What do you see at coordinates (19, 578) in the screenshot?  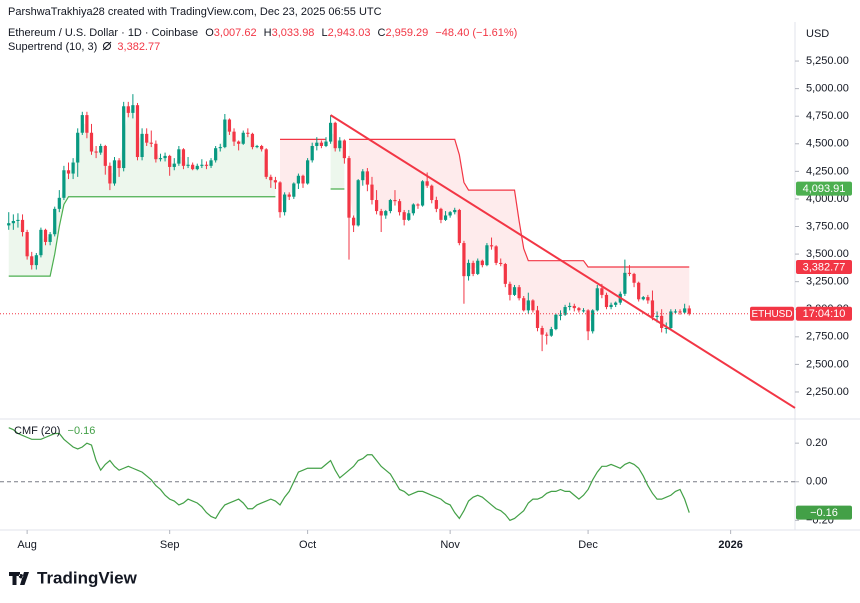 I see `logo-icon` at bounding box center [19, 578].